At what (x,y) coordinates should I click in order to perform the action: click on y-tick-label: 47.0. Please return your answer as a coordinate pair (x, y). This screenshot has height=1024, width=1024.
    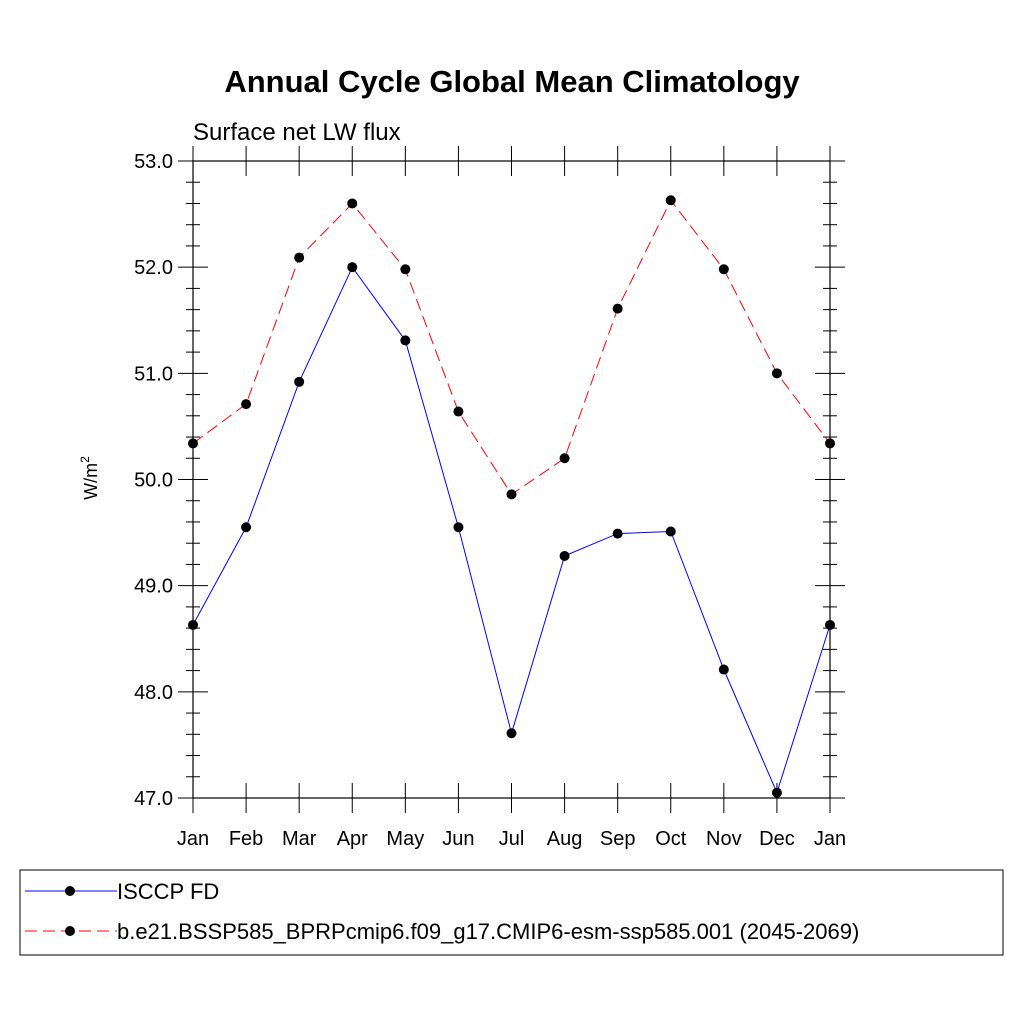
    Looking at the image, I should click on (153, 799).